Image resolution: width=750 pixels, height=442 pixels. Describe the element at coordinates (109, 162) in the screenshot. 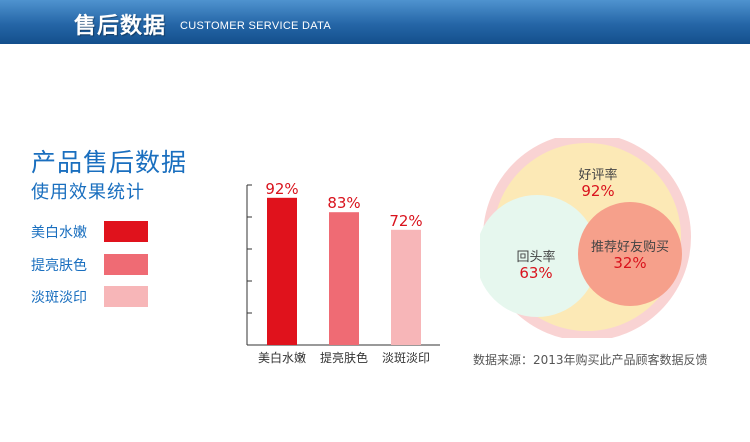

I see `section-title: 产品售后数据` at that location.